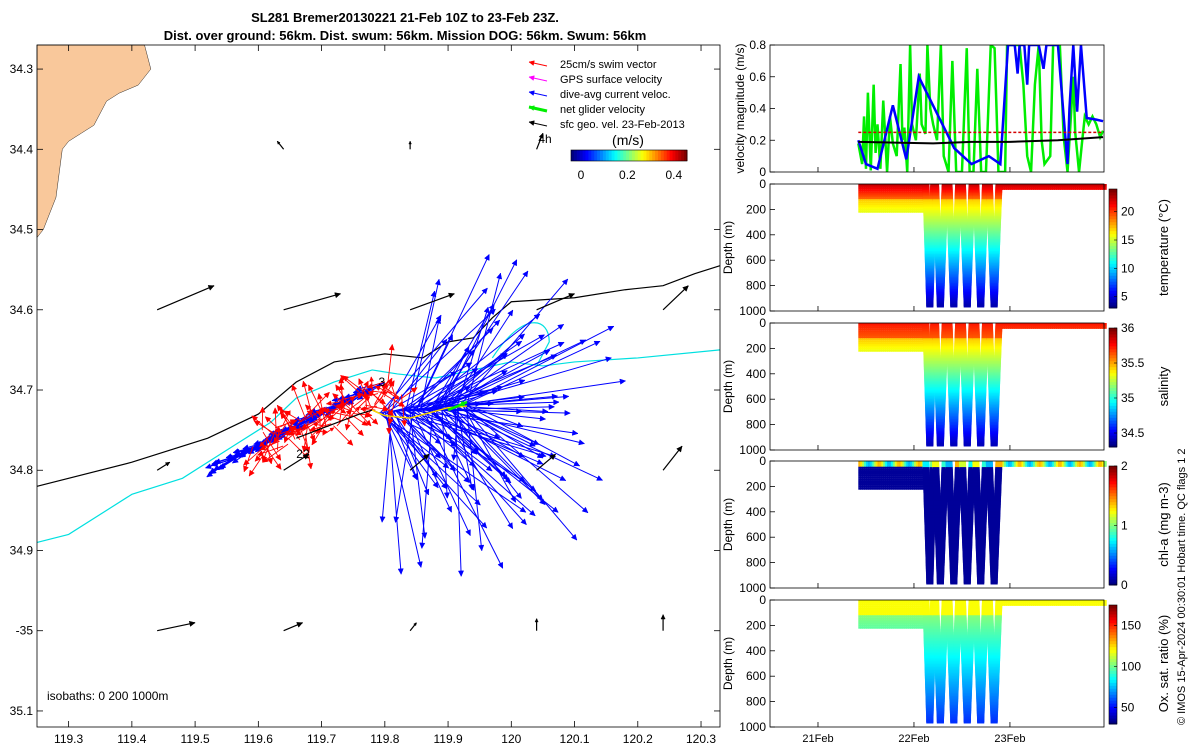 This screenshot has width=1200, height=750. I want to click on x-tick-label: 119.5, so click(195, 739).